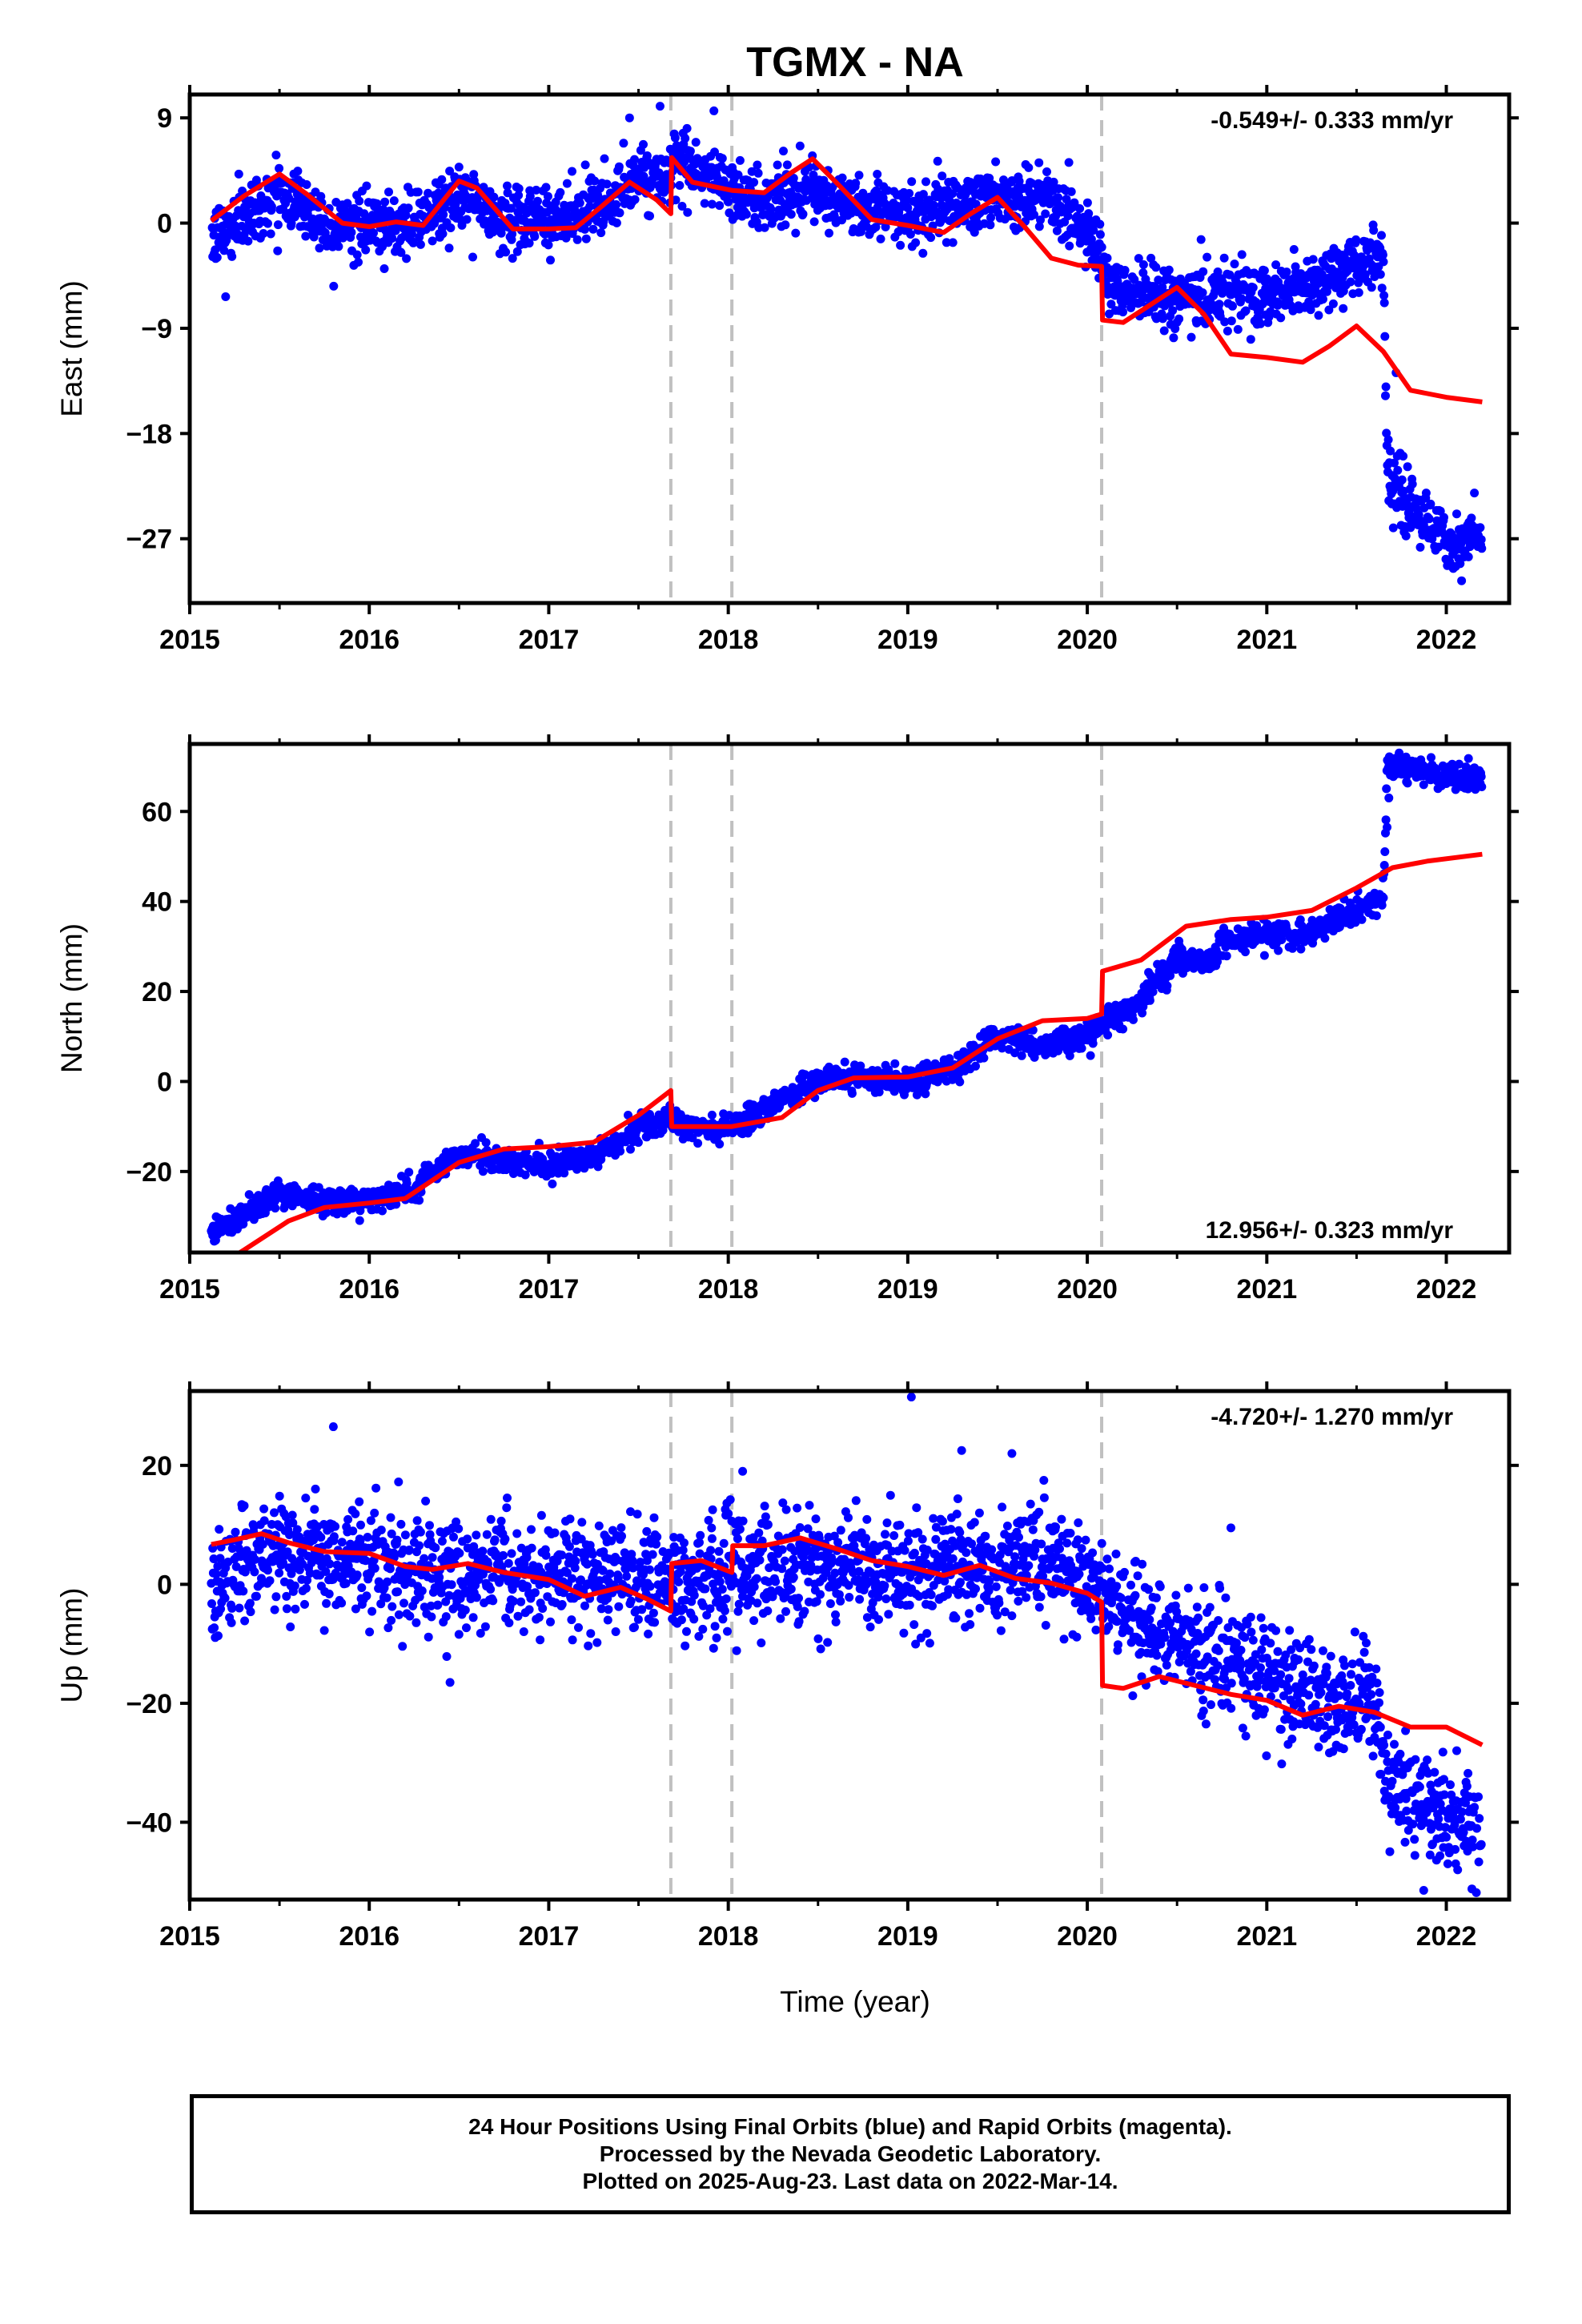 This screenshot has height=2324, width=1582. I want to click on north-model-fit-line, so click(859, 1051).